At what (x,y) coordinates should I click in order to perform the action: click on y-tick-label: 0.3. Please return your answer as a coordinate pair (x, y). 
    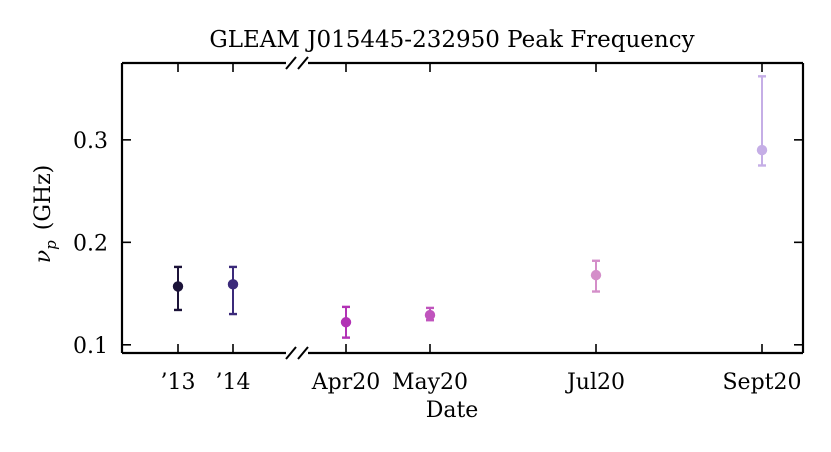
    Looking at the image, I should click on (90, 141).